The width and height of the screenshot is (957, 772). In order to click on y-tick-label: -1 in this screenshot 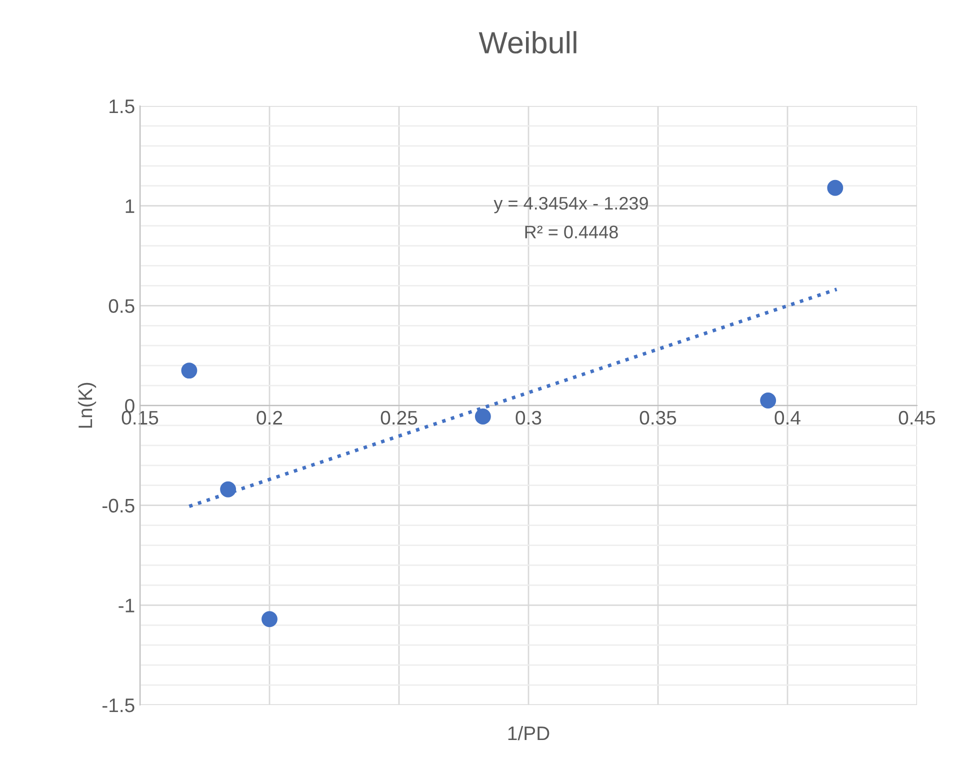, I will do `click(126, 605)`.